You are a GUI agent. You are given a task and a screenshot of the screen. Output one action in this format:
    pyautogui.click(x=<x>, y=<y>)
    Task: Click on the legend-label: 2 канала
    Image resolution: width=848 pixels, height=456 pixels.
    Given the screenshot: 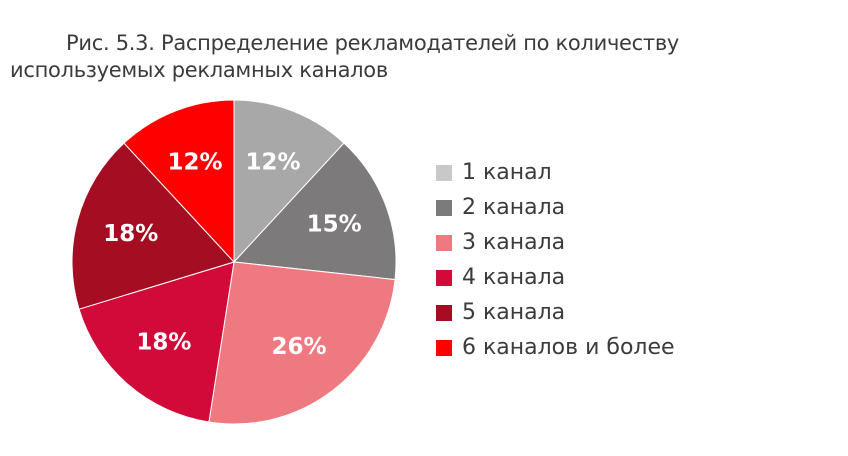 What is the action you would take?
    pyautogui.click(x=514, y=207)
    